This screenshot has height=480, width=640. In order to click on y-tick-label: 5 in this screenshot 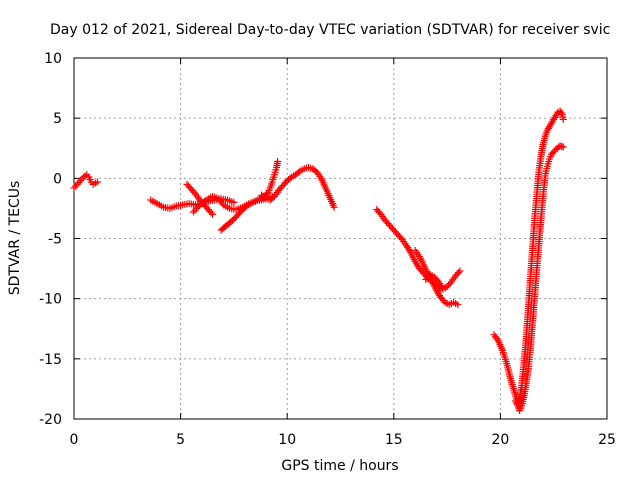, I will do `click(57, 119)`.